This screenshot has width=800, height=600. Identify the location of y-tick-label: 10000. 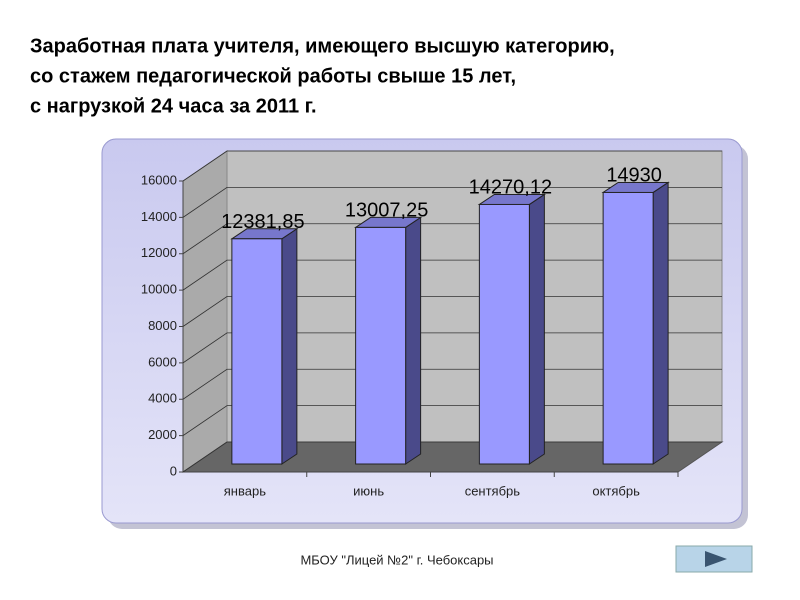
(159, 289).